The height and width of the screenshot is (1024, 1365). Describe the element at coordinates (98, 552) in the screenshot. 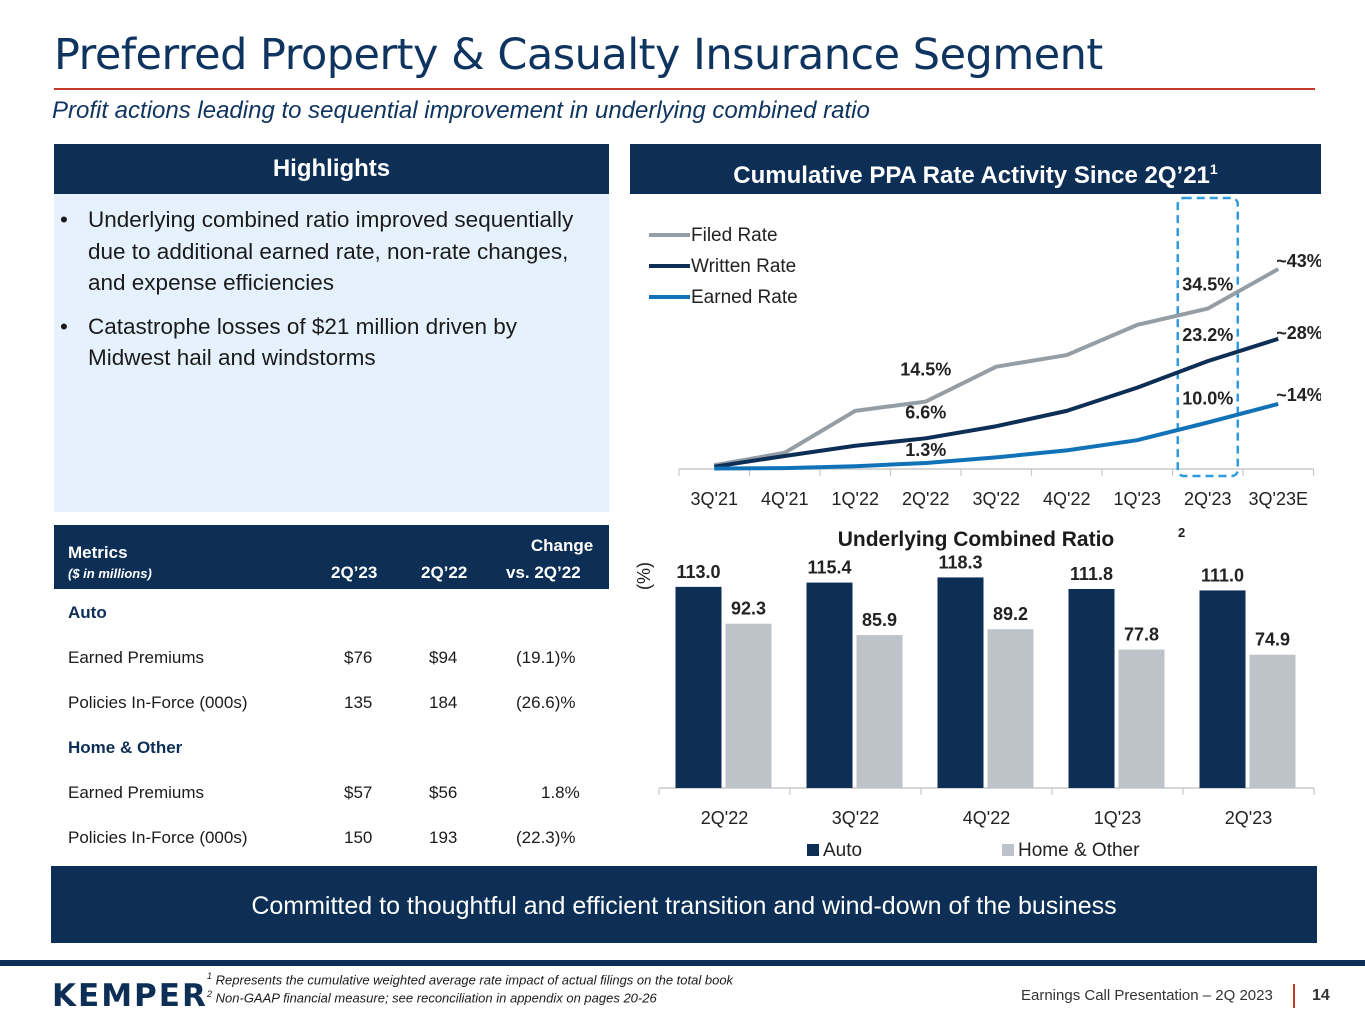

I see `metrics-col-label: Metrics` at that location.